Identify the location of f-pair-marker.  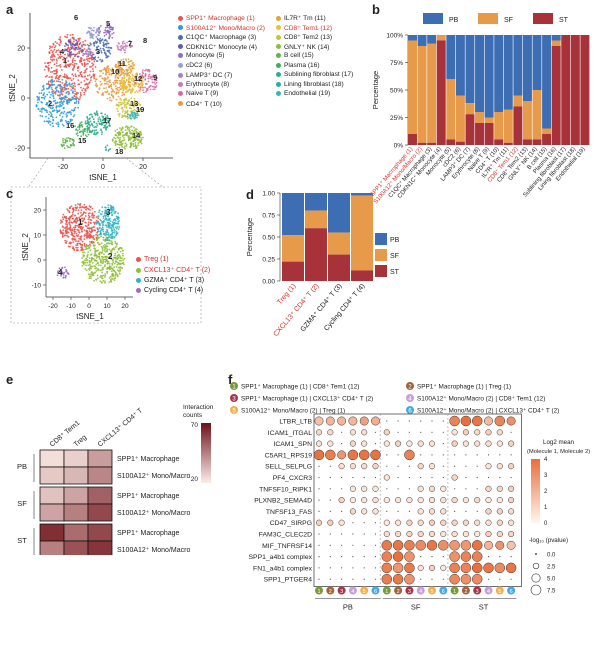
(375, 590).